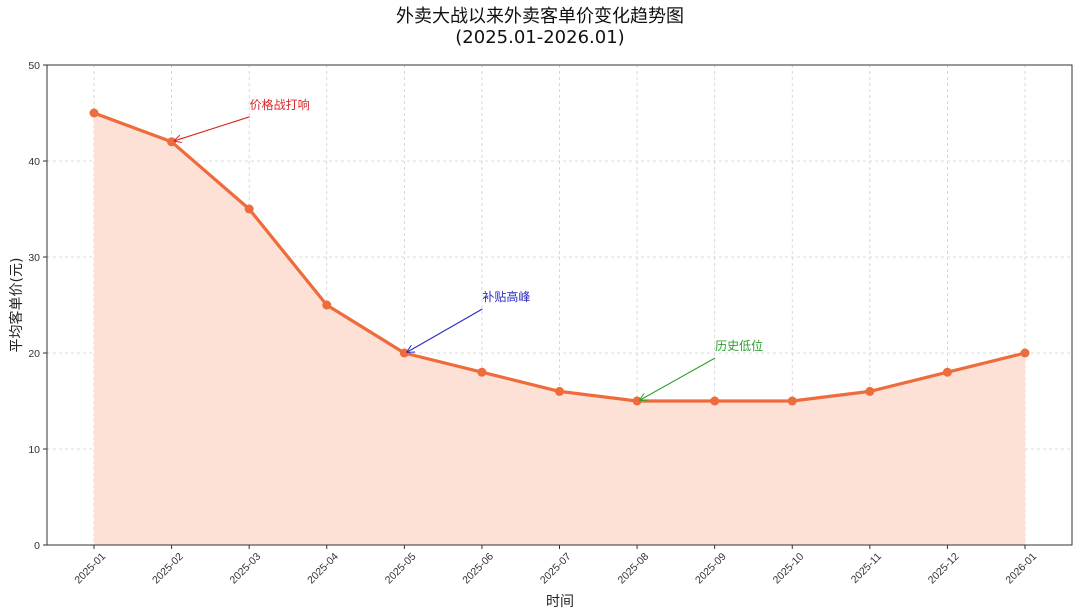  I want to click on x-tick-label: 2025-05, so click(401, 569).